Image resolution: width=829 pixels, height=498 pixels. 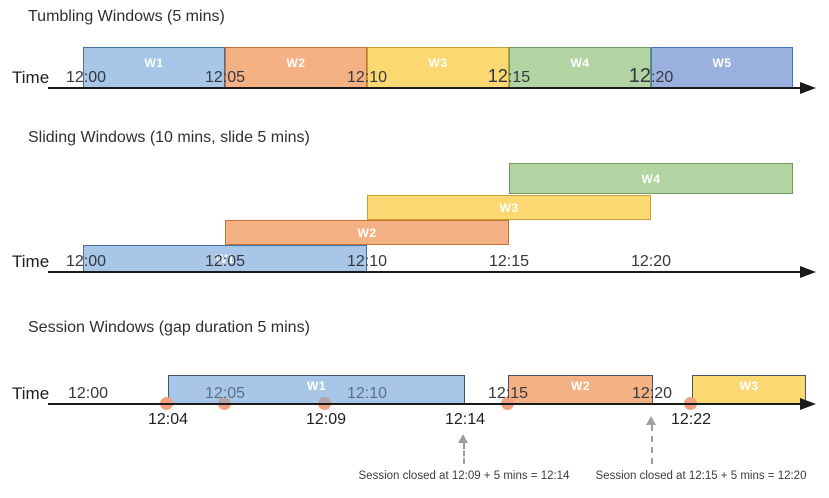 I want to click on session-annotation: Session closed at 12:15 + 5 mins = 12:20, so click(x=701, y=476).